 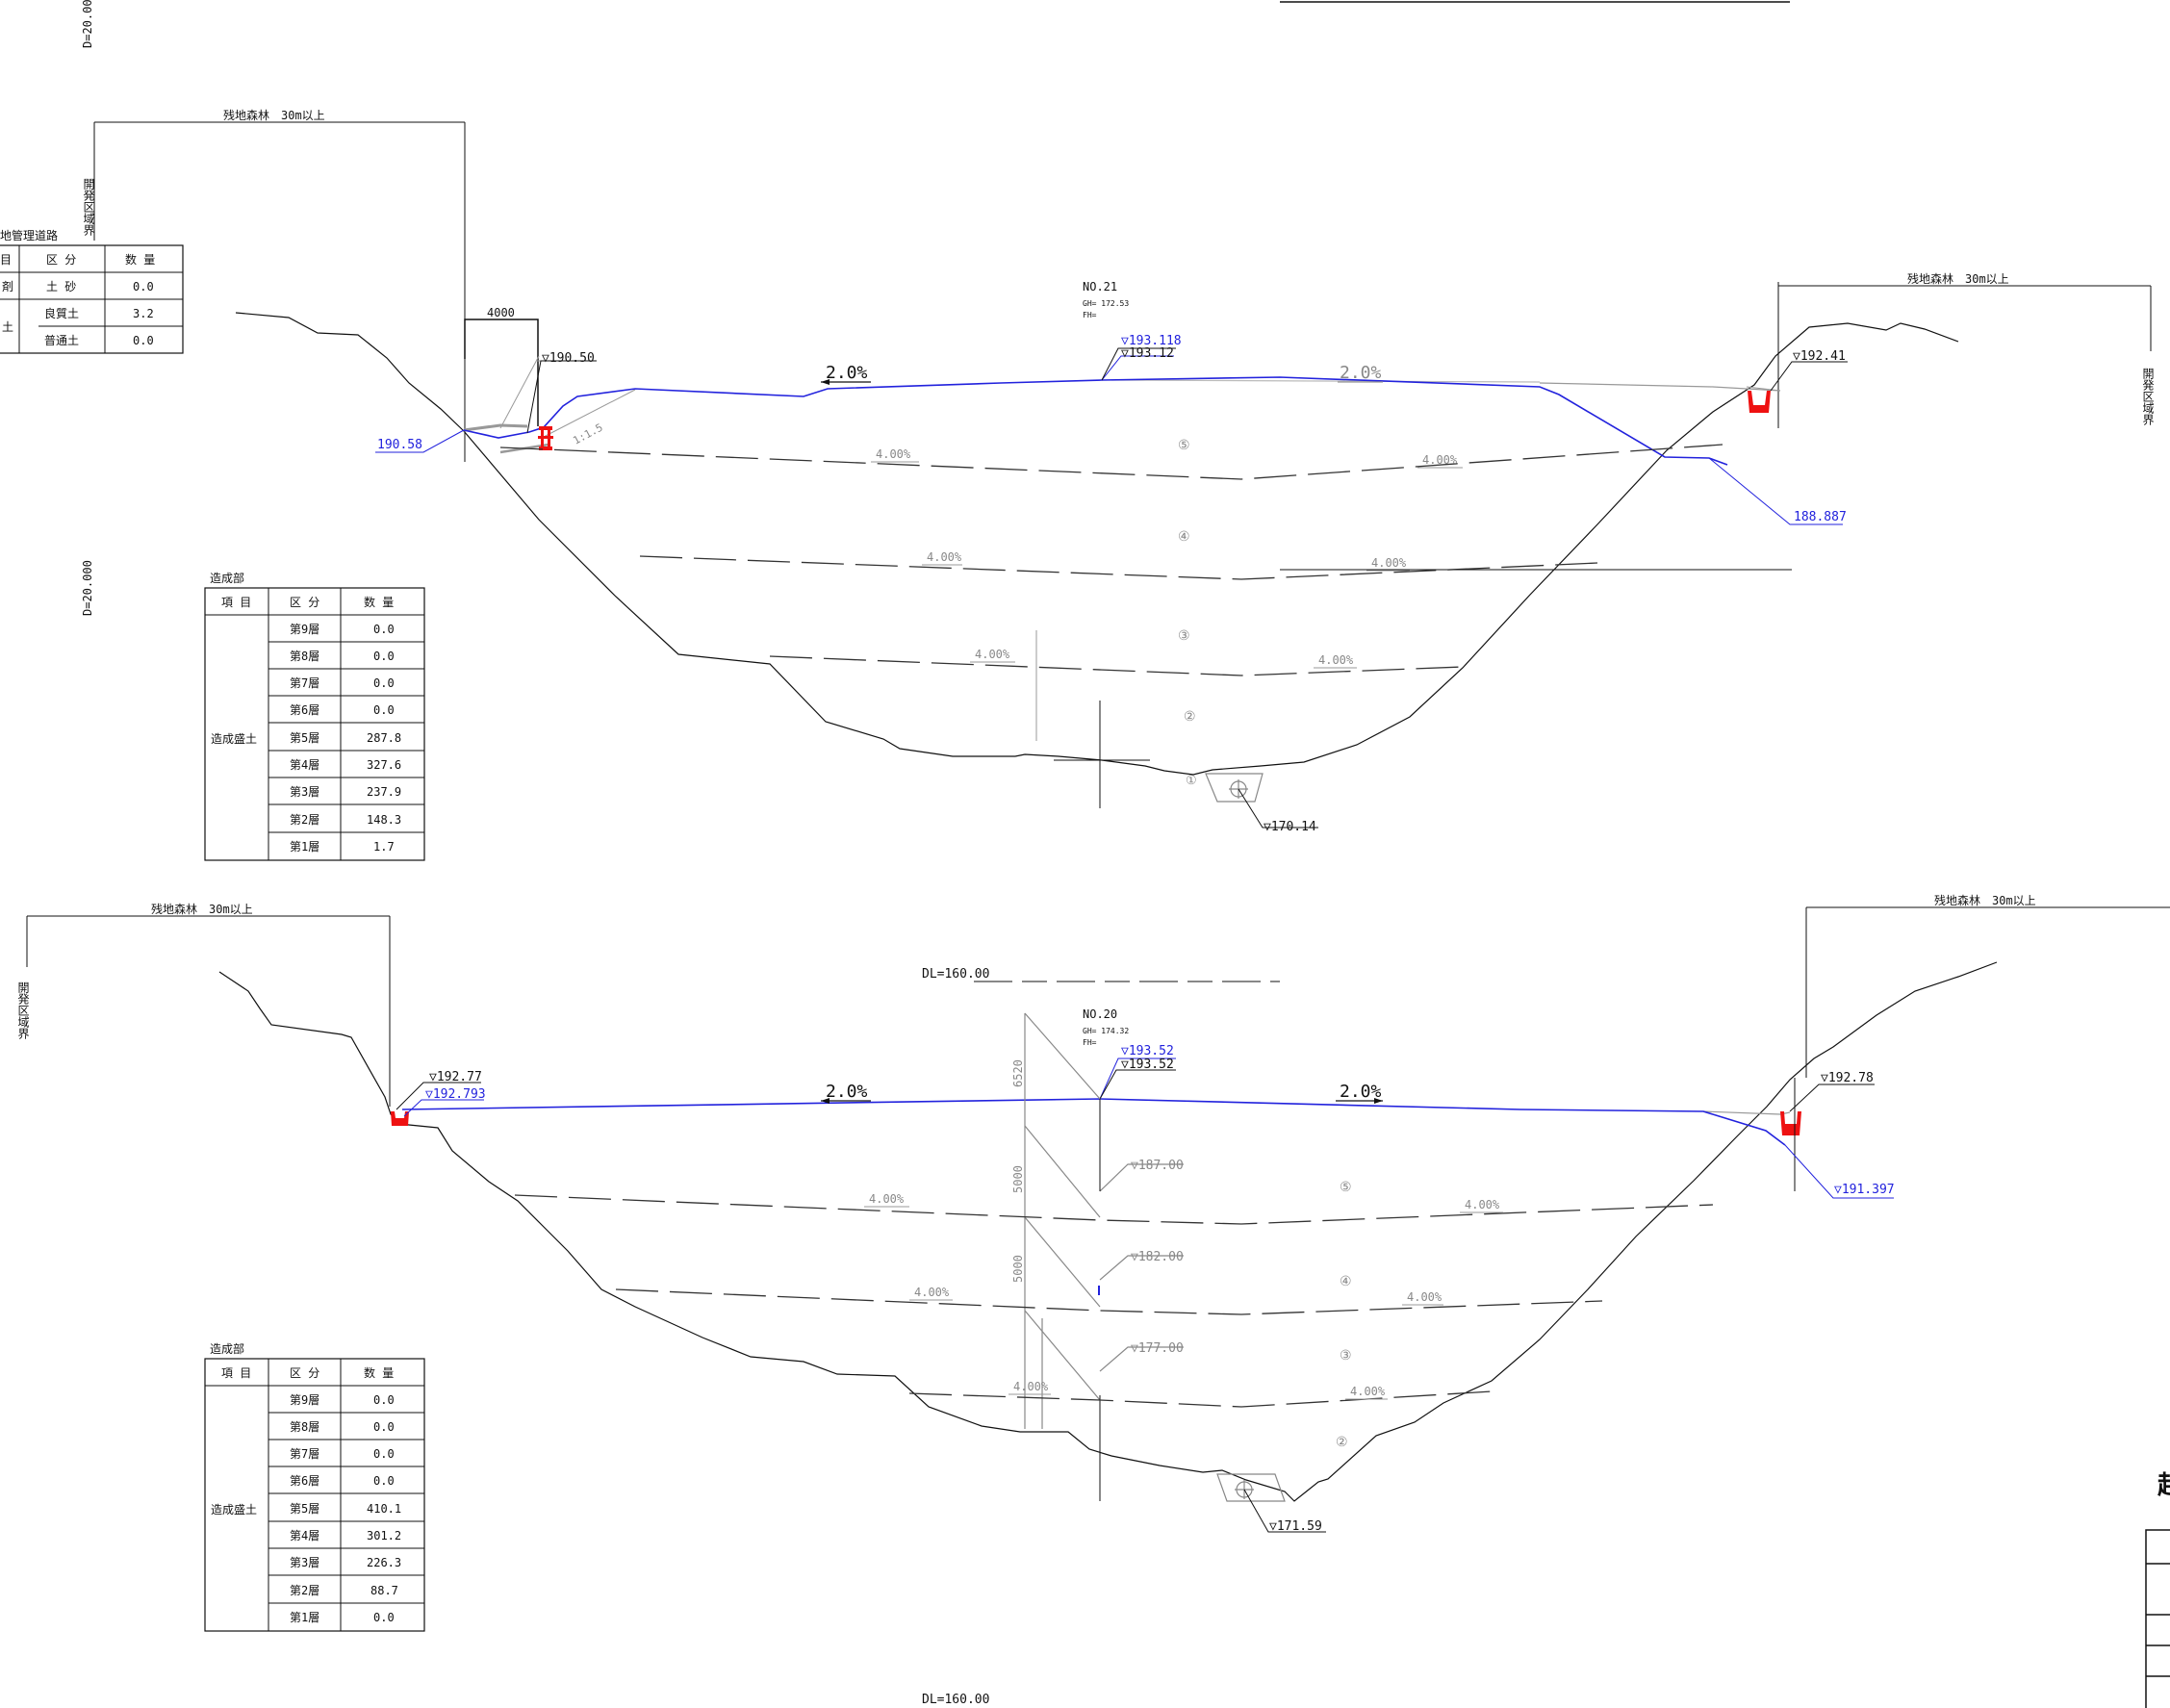 What do you see at coordinates (87, 24) in the screenshot?
I see `scale-label-top: D=20.000` at bounding box center [87, 24].